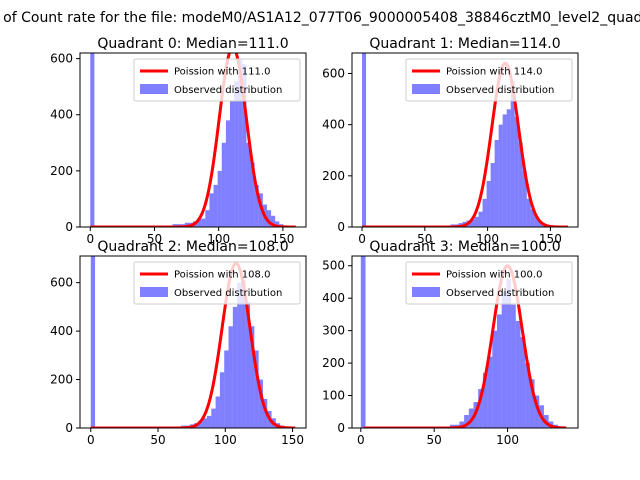 This screenshot has width=640, height=480. What do you see at coordinates (489, 80) in the screenshot?
I see `legend: Poission with 114.0 Observed distribution` at bounding box center [489, 80].